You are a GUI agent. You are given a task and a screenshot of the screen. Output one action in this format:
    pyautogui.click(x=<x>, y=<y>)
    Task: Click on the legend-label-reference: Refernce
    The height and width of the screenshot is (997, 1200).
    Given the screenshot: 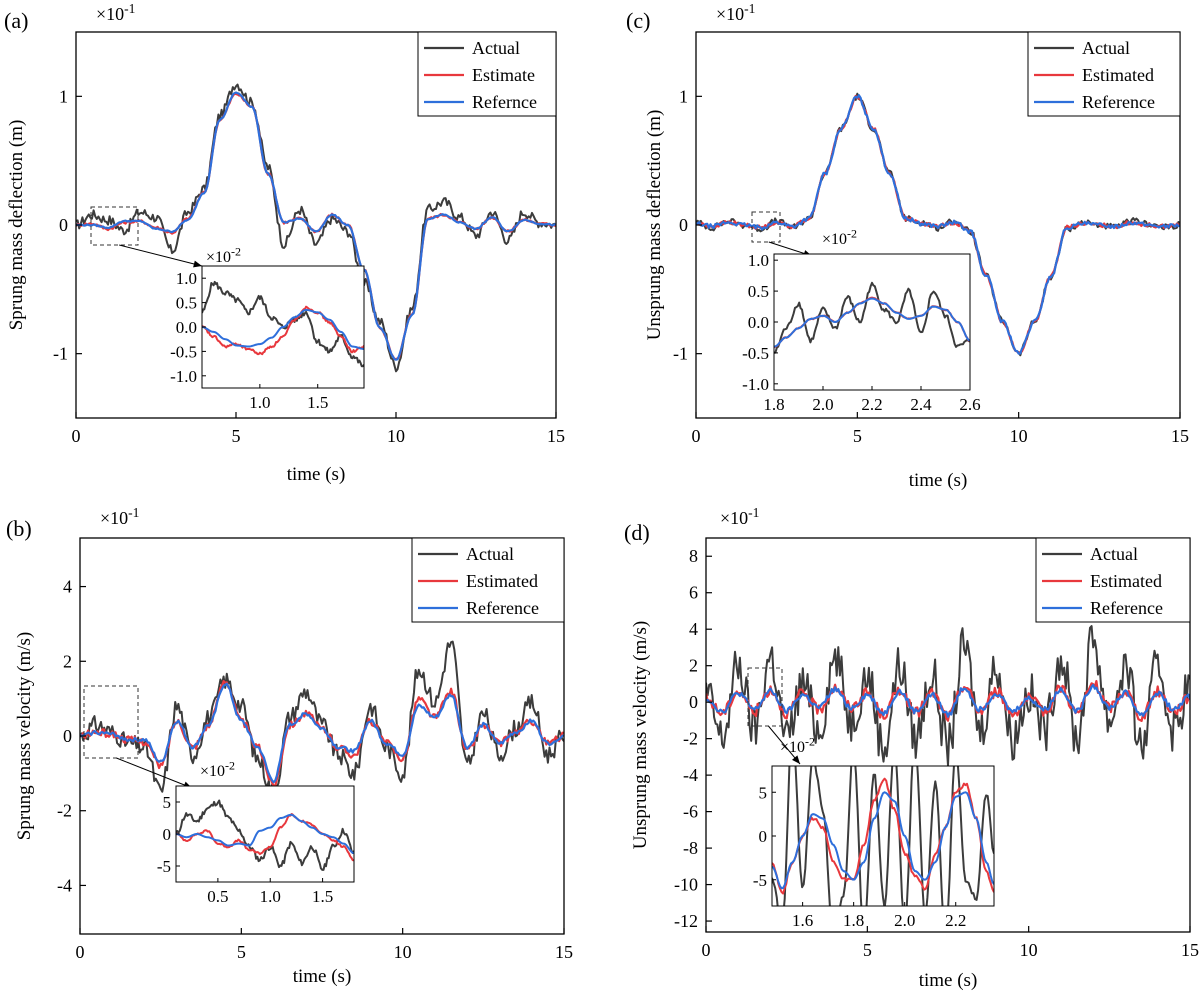 What is the action you would take?
    pyautogui.click(x=504, y=102)
    